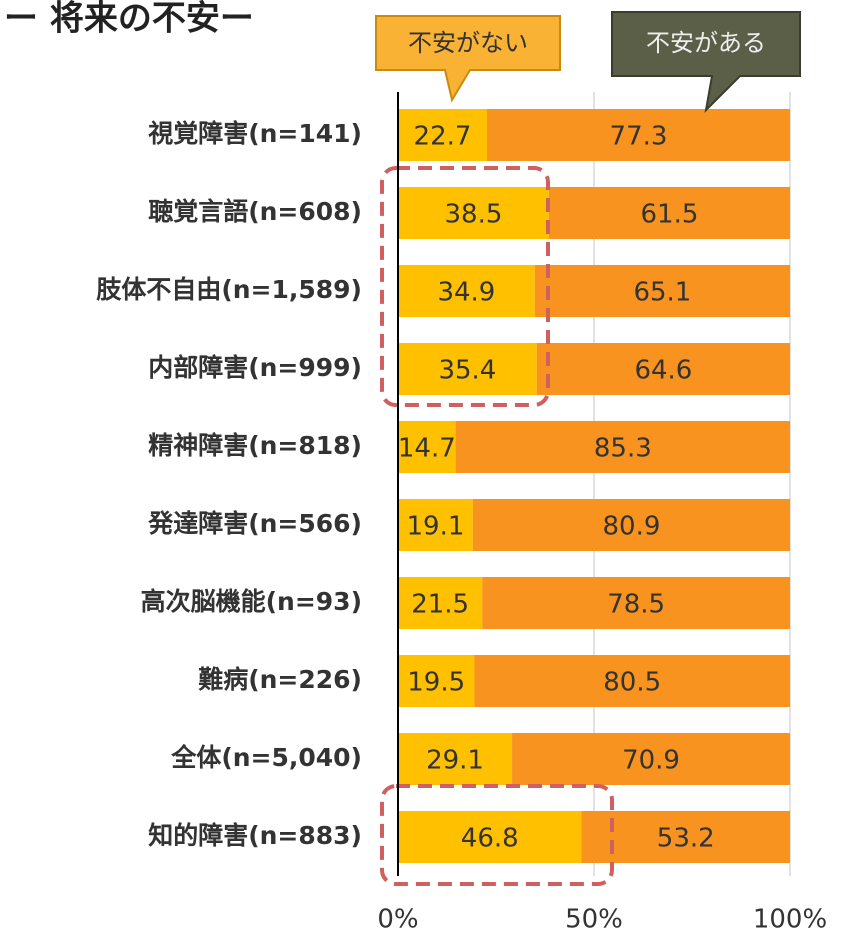  I want to click on data-label: 78.5, so click(636, 605).